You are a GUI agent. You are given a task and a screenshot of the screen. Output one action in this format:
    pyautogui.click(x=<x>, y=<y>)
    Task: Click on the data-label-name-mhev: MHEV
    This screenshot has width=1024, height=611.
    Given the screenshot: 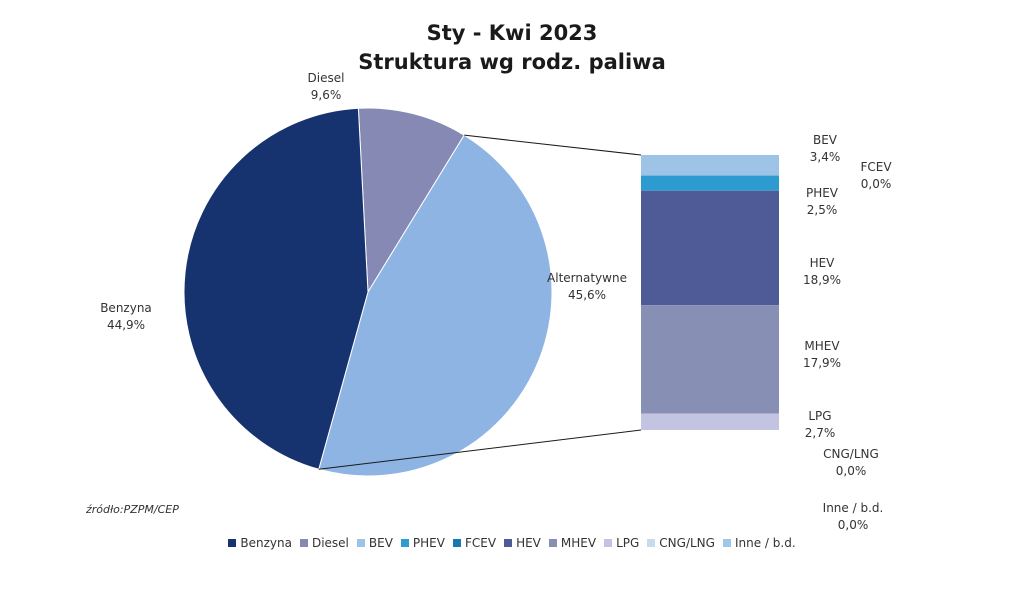 What is the action you would take?
    pyautogui.click(x=822, y=346)
    